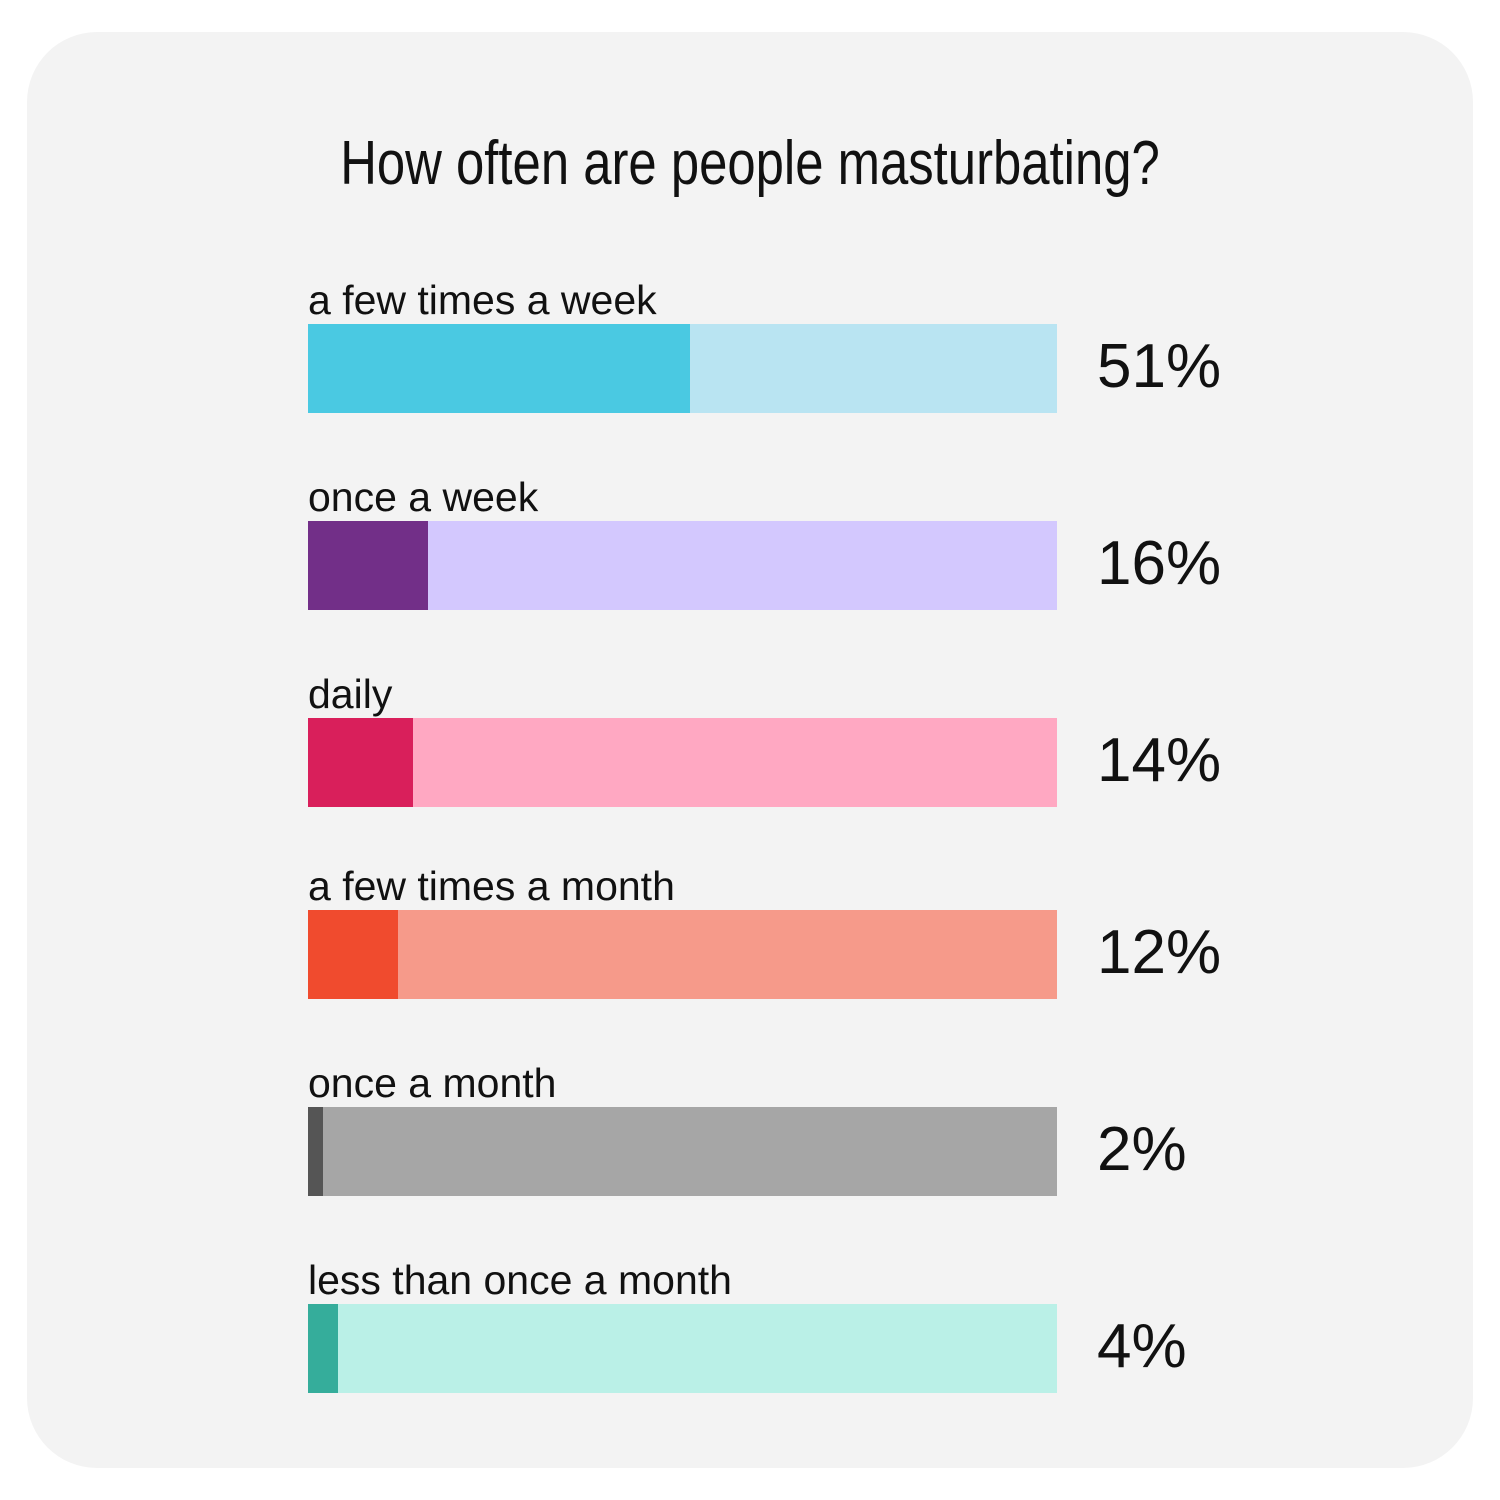 This screenshot has width=1500, height=1500. Describe the element at coordinates (750, 163) in the screenshot. I see `chart-title: How often are people masturbating?` at that location.